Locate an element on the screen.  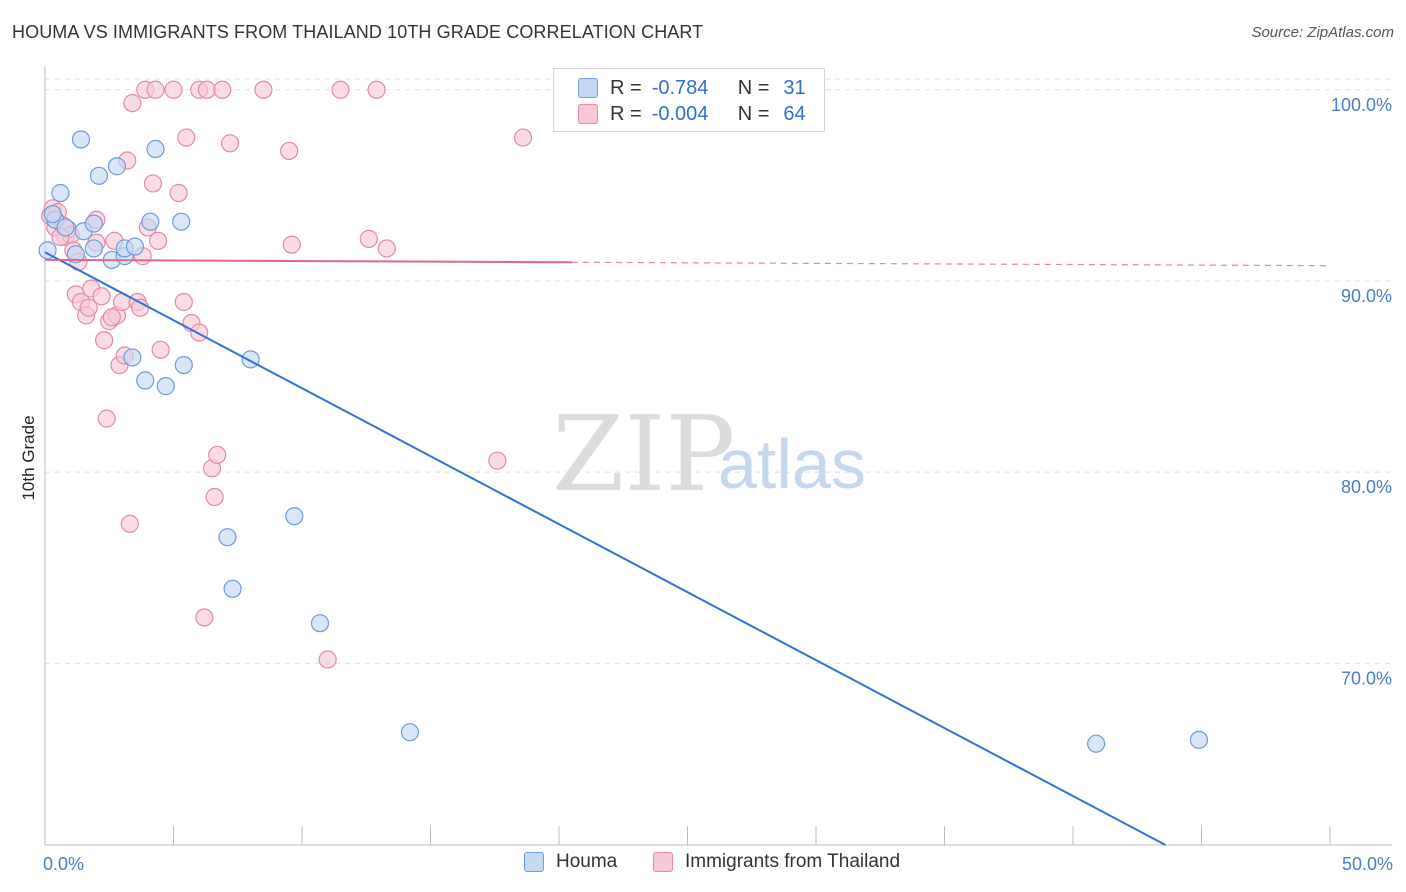
x-tick-label-min: 0.0% is located at coordinates (63, 864).